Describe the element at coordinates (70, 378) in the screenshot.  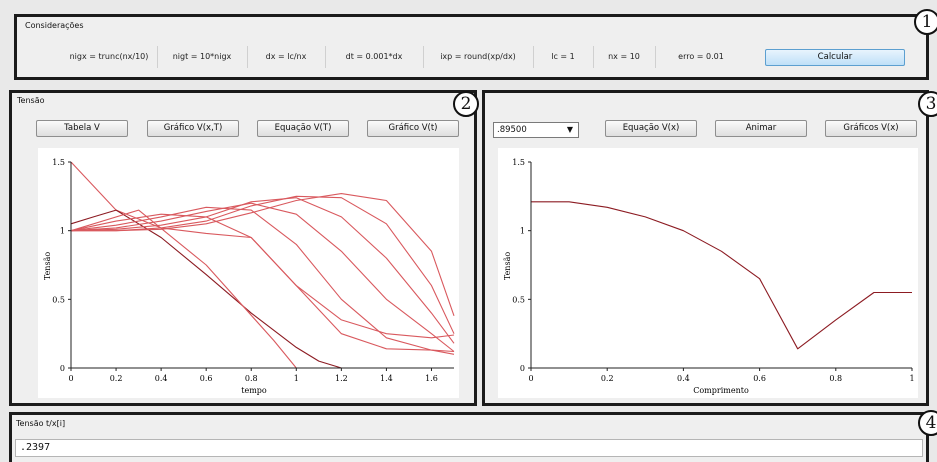
I see `tension-curve-xtick-label: 0` at that location.